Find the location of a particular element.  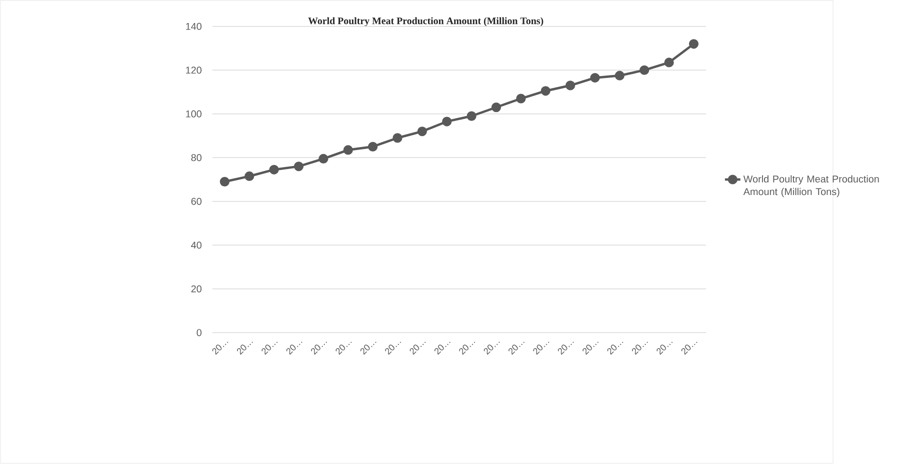

y-tick-label: 60 is located at coordinates (196, 201).